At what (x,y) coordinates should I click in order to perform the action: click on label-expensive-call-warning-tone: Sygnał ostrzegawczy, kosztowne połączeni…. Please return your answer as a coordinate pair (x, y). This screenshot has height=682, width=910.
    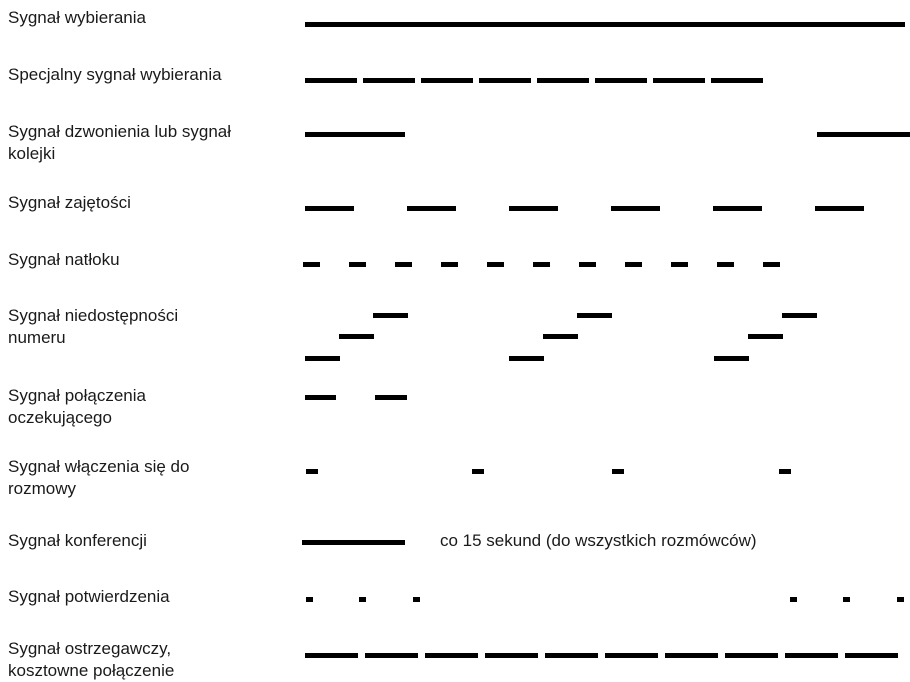
    Looking at the image, I should click on (91, 659).